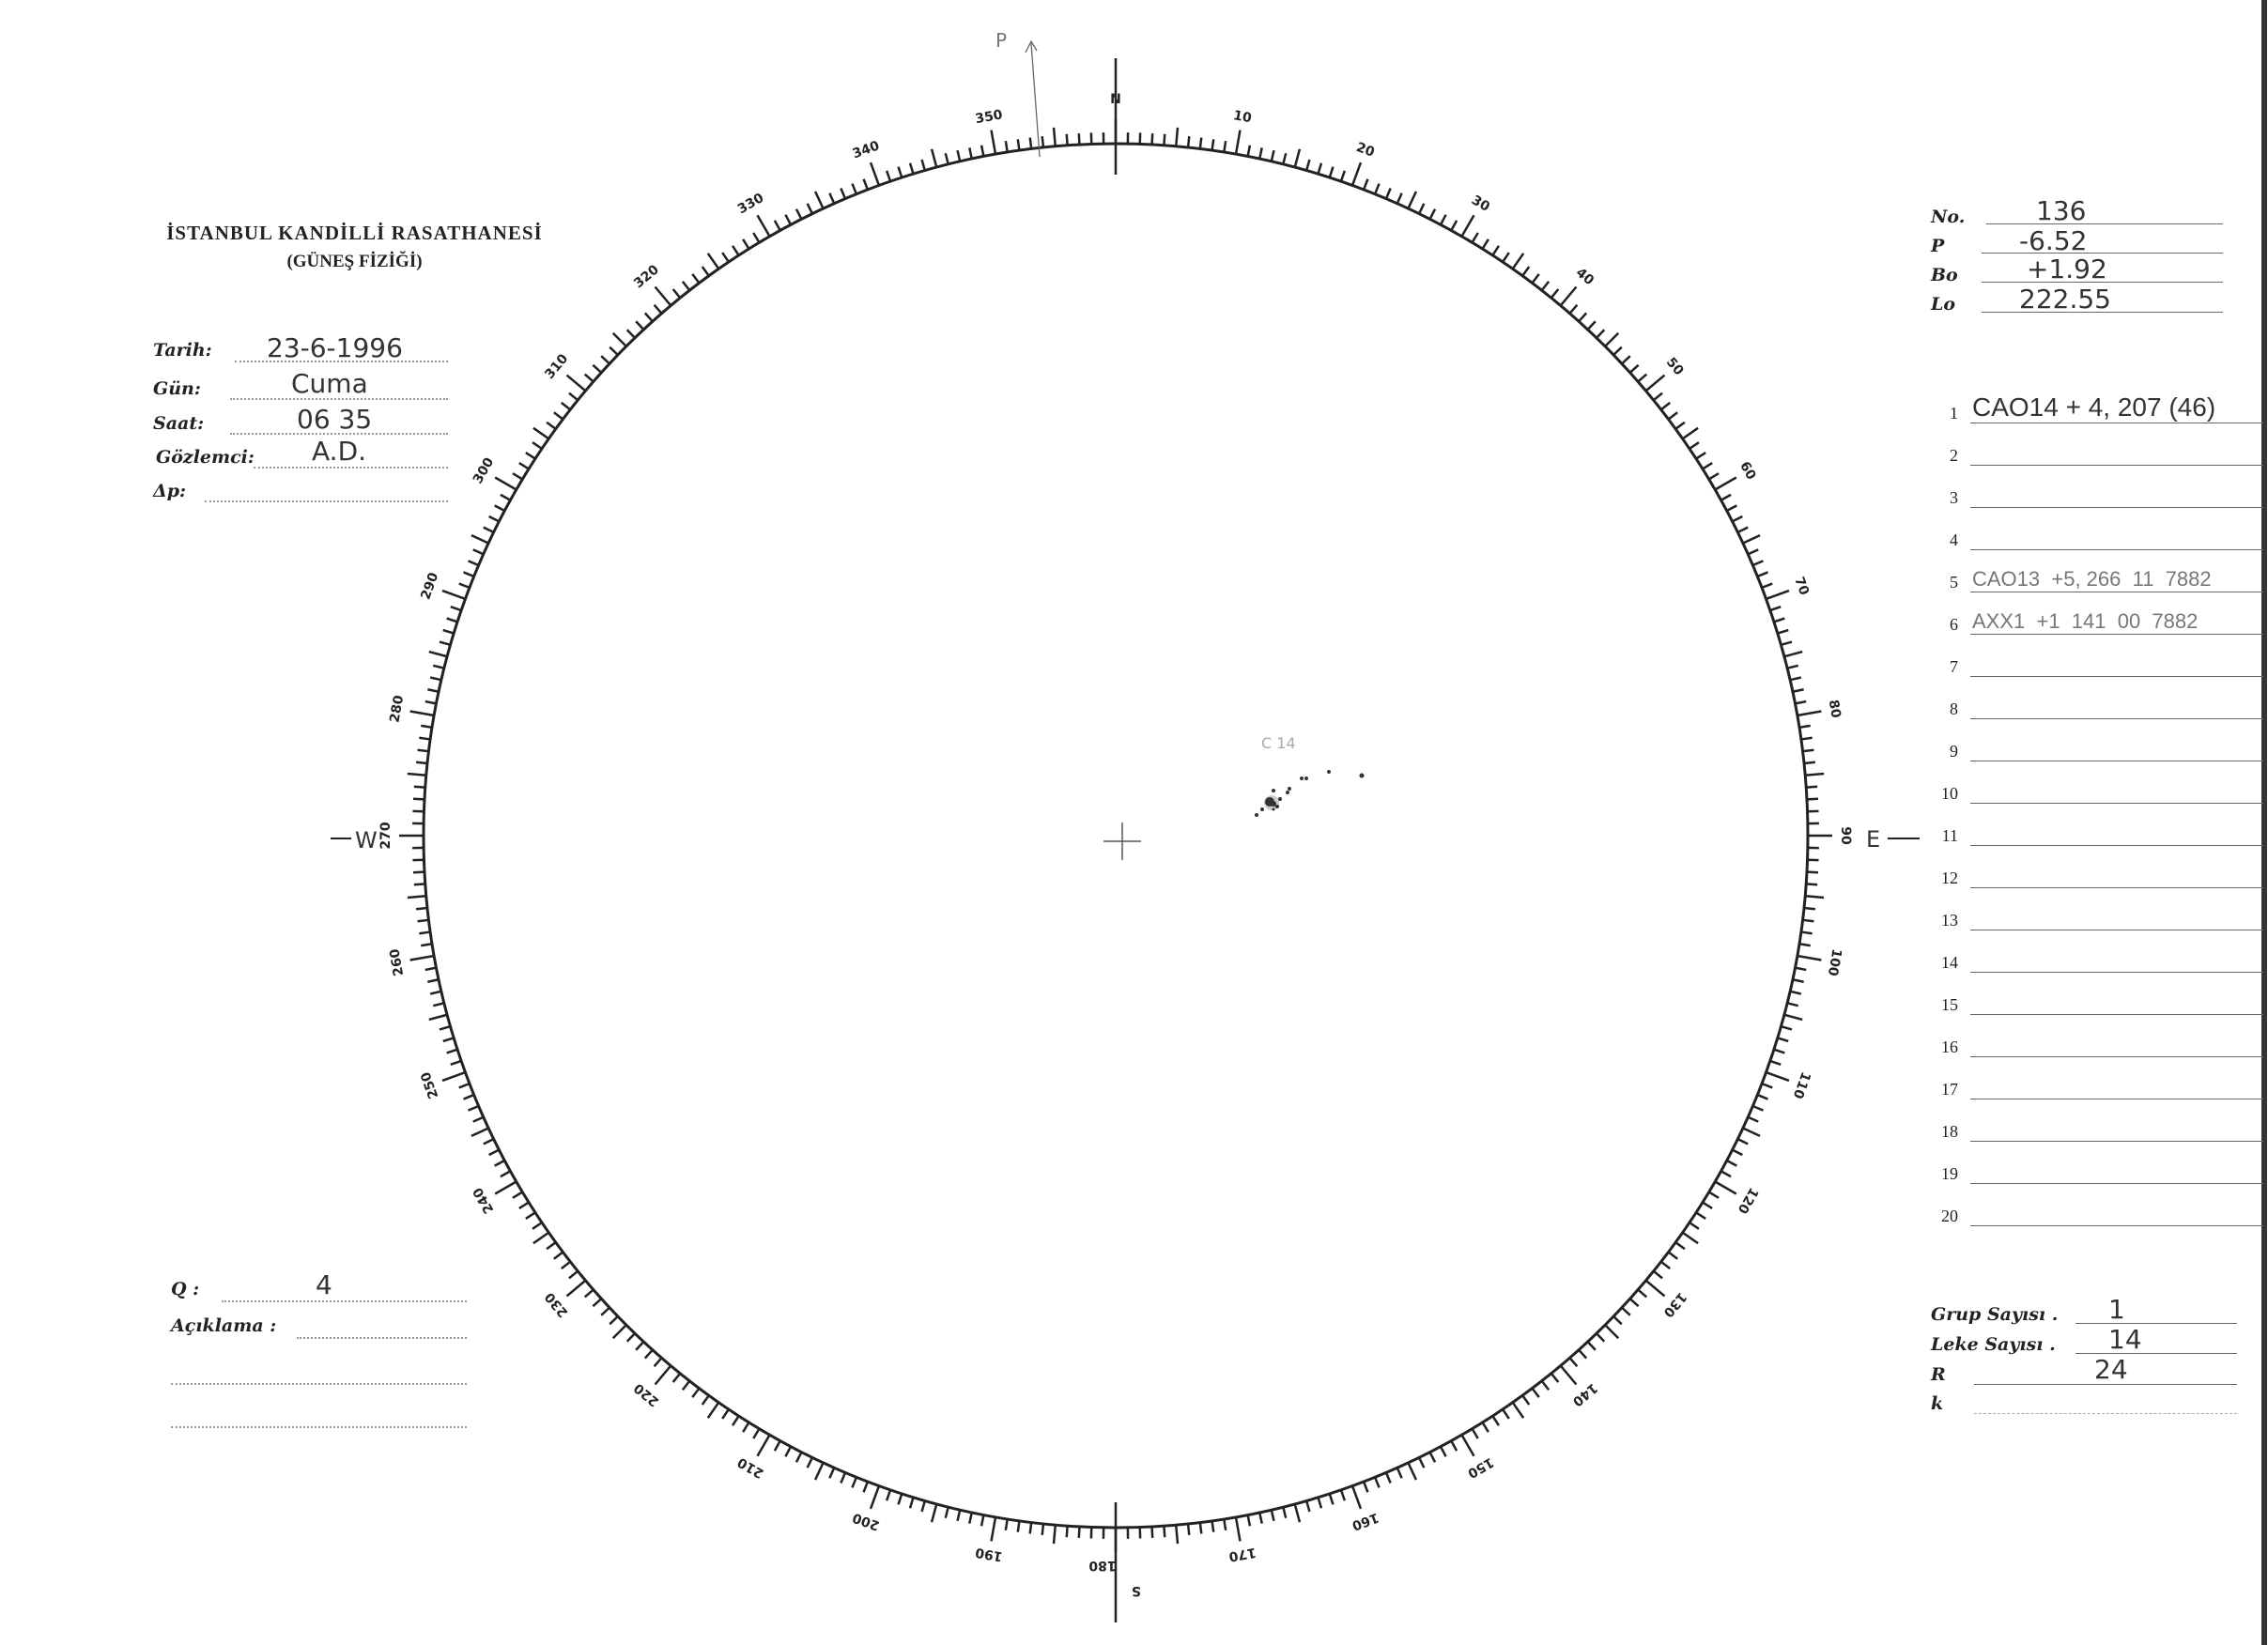 The image size is (2268, 1645). I want to click on r-field, so click(2105, 1384).